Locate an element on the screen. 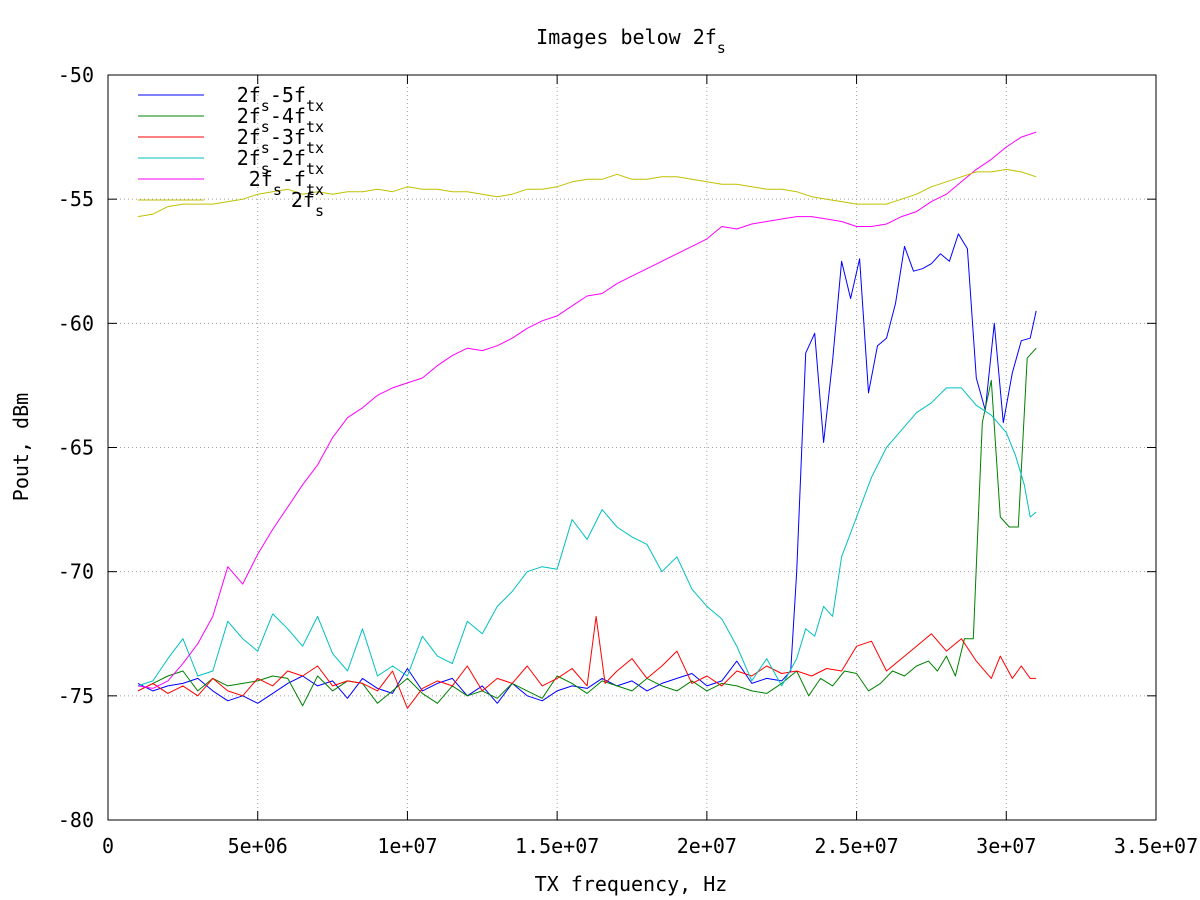  y-tick-label: -55 is located at coordinates (76, 199).